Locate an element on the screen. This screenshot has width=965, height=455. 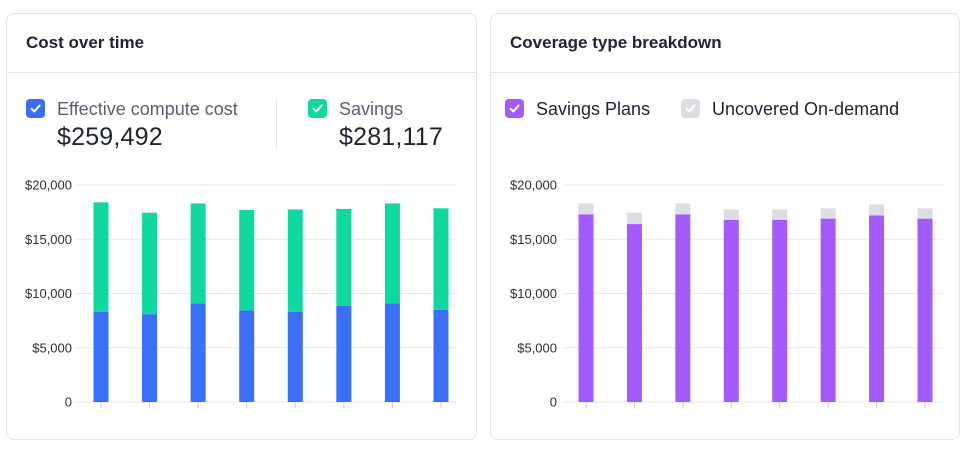
legend-effective-compute-cost: Effective compute cost $259,492 is located at coordinates (132, 124).